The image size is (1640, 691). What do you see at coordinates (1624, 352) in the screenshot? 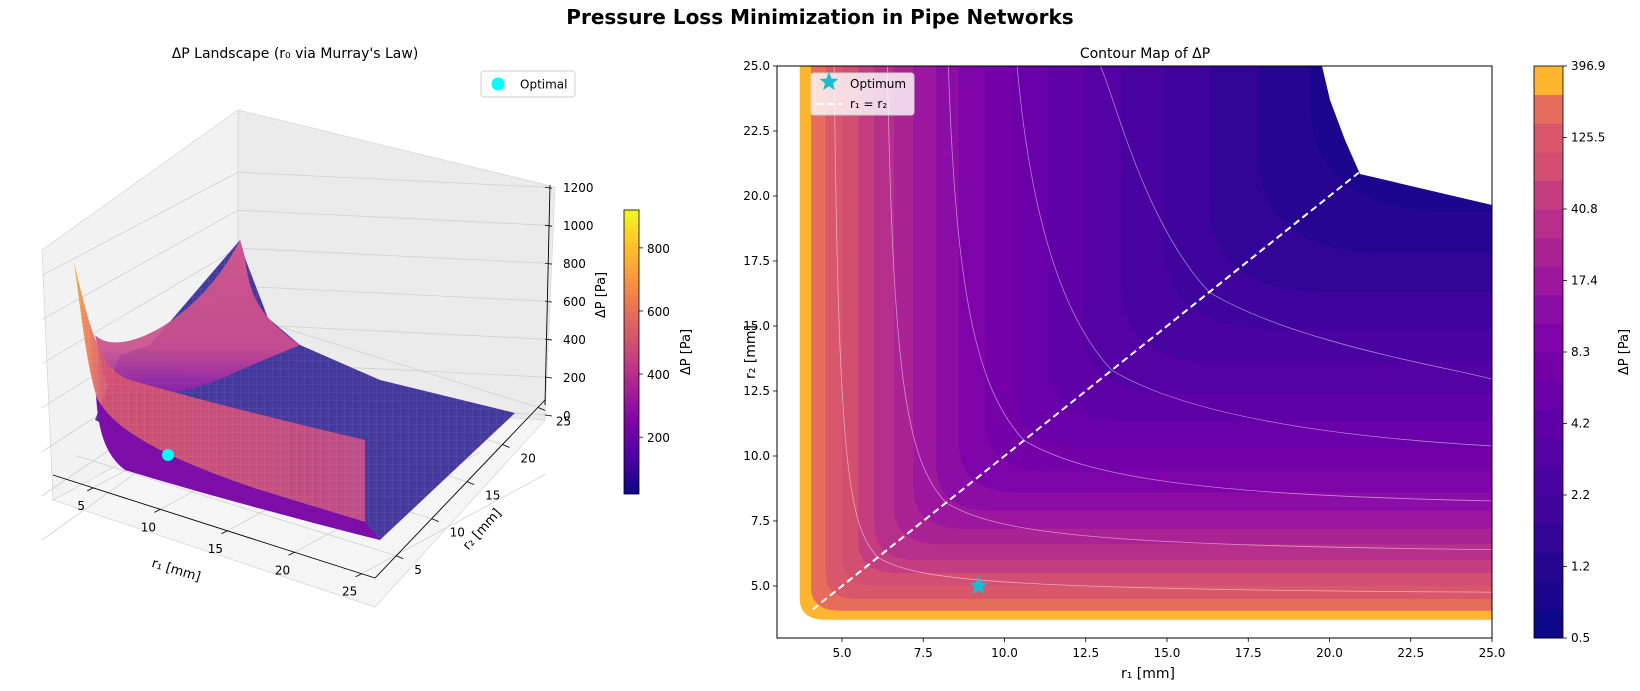
I see `colorbar-label: ΔP [Pa]` at bounding box center [1624, 352].